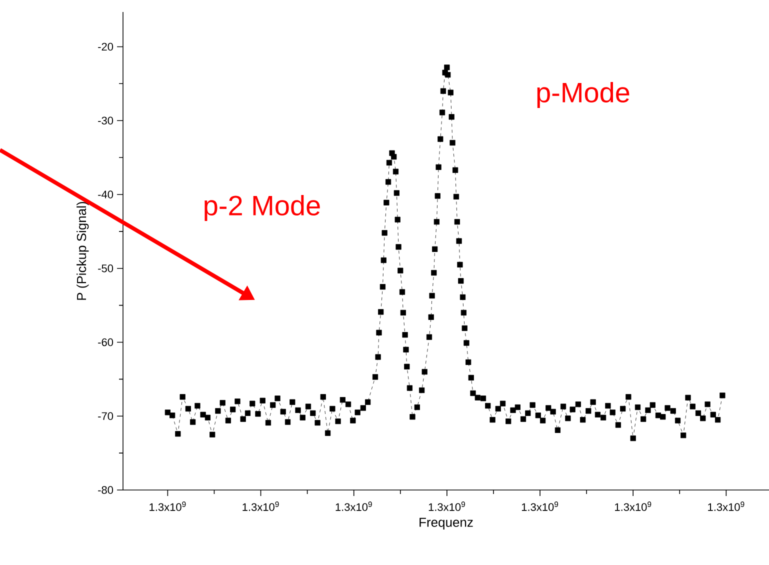 This screenshot has height=565, width=769. What do you see at coordinates (106, 342) in the screenshot?
I see `y-tick-label: -60` at bounding box center [106, 342].